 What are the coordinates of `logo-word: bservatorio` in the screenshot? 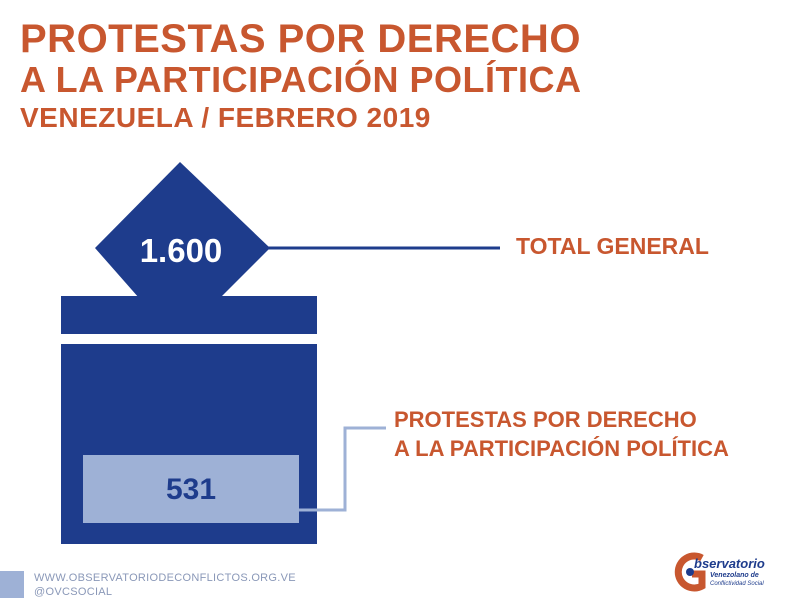 It's located at (729, 563).